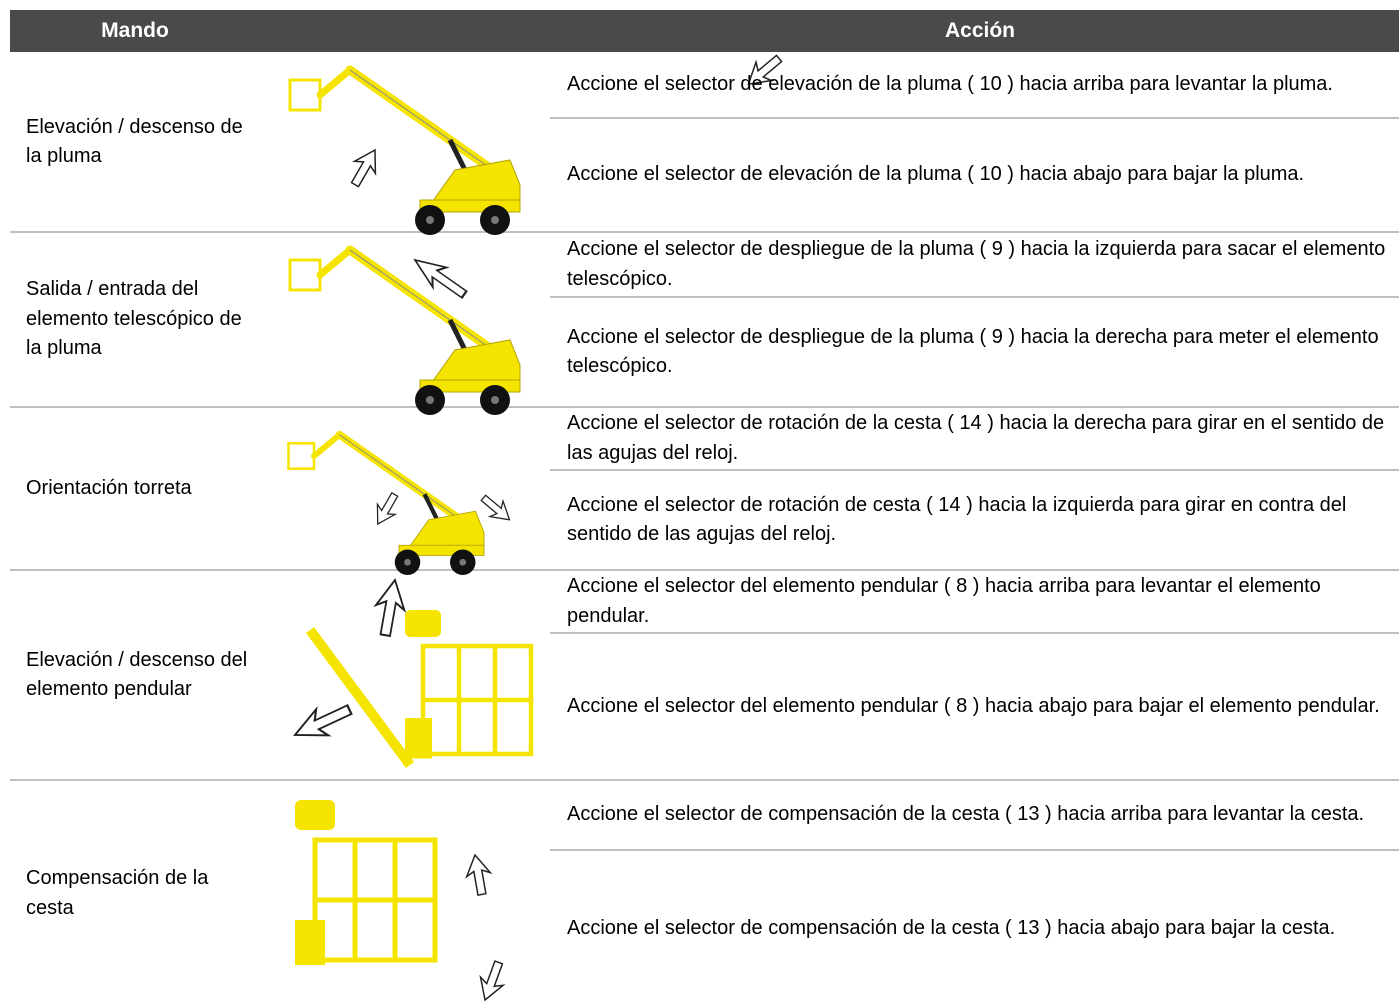 Image resolution: width=1399 pixels, height=1007 pixels. What do you see at coordinates (704, 31) in the screenshot?
I see `header-bar: Mando Acción` at bounding box center [704, 31].